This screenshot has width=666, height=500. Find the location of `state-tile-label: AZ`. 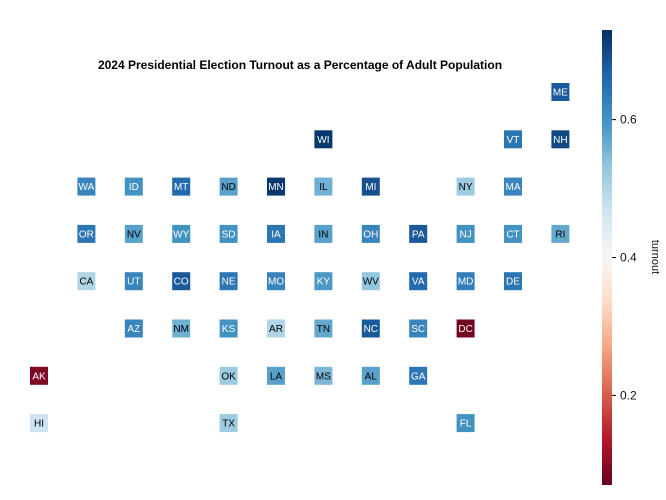

state-tile-label: AZ is located at coordinates (133, 329).